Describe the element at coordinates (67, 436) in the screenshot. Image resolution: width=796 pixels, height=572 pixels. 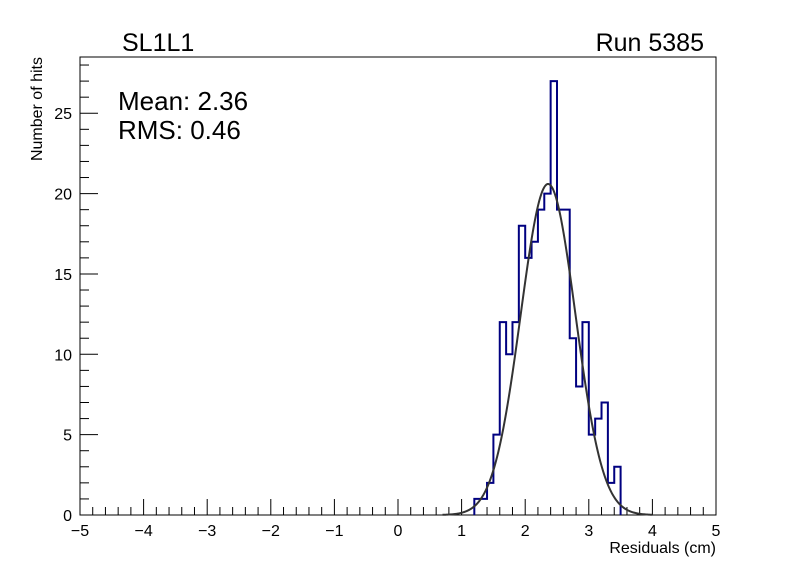
I see `y-tick-label: 5` at that location.